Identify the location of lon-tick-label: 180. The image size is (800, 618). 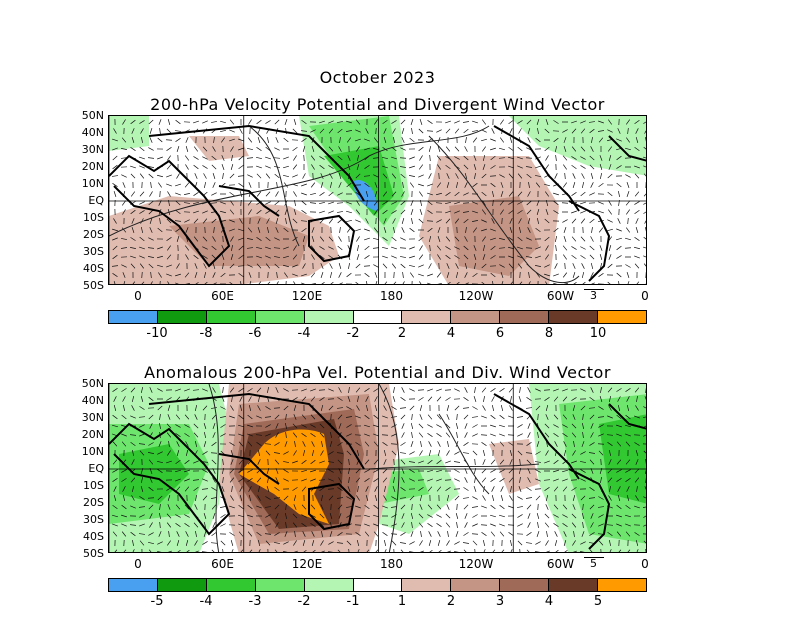
(391, 564).